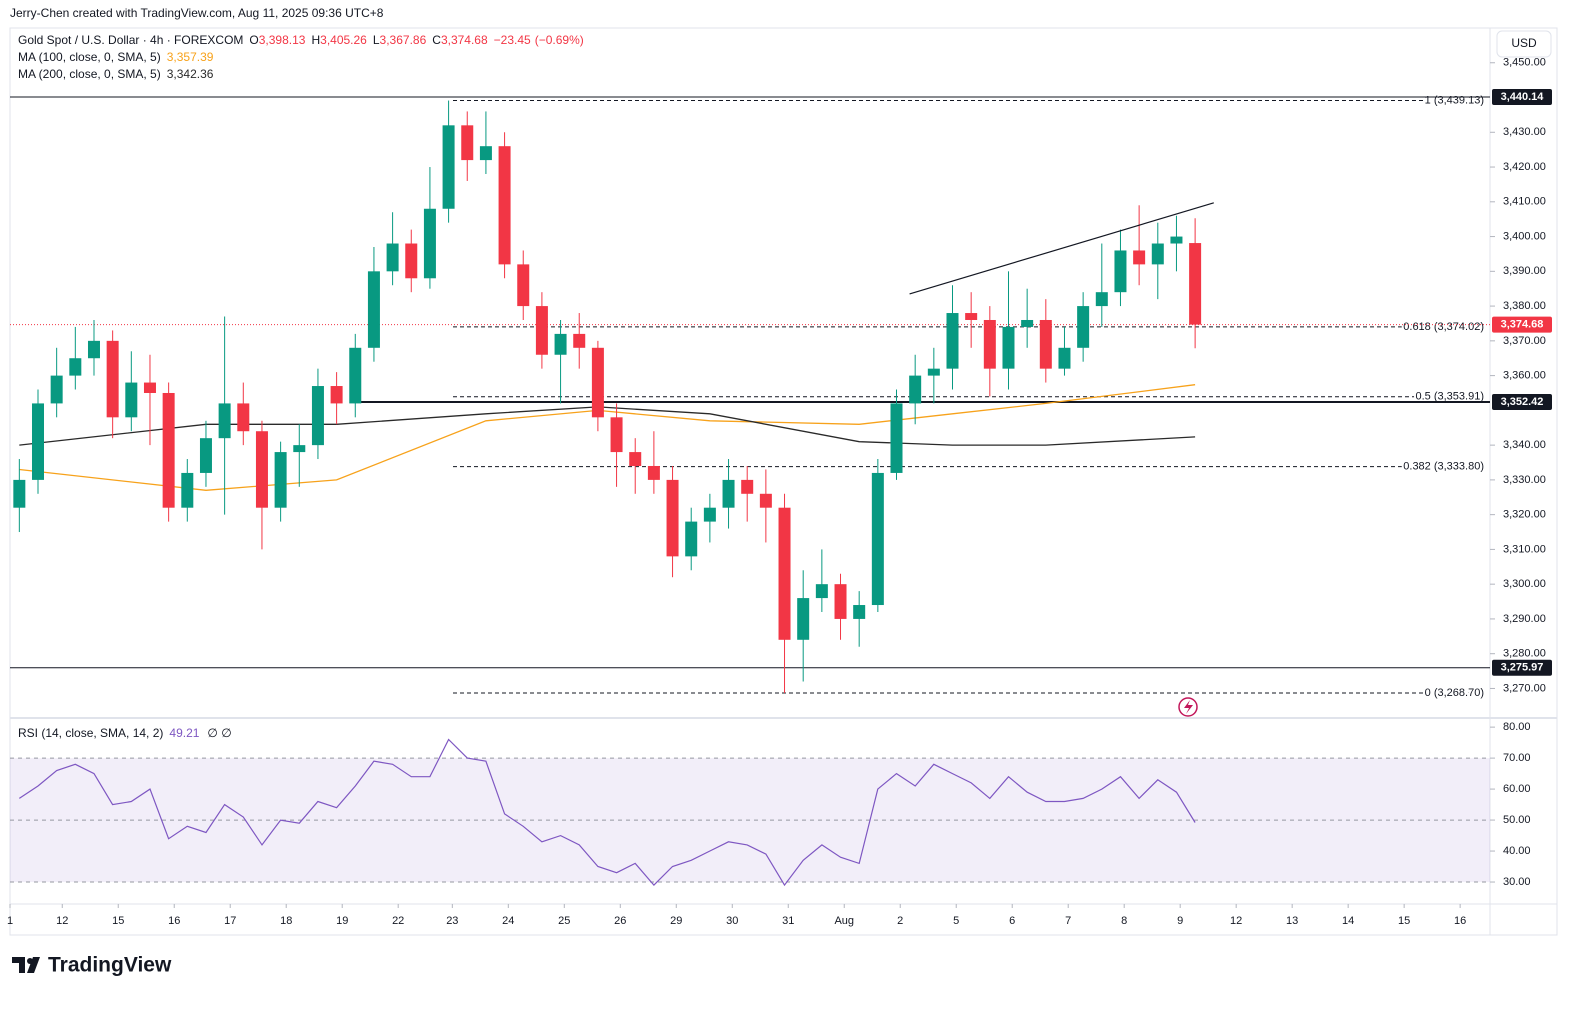 This screenshot has width=1583, height=1010. I want to click on x-tick-label: 17, so click(230, 921).